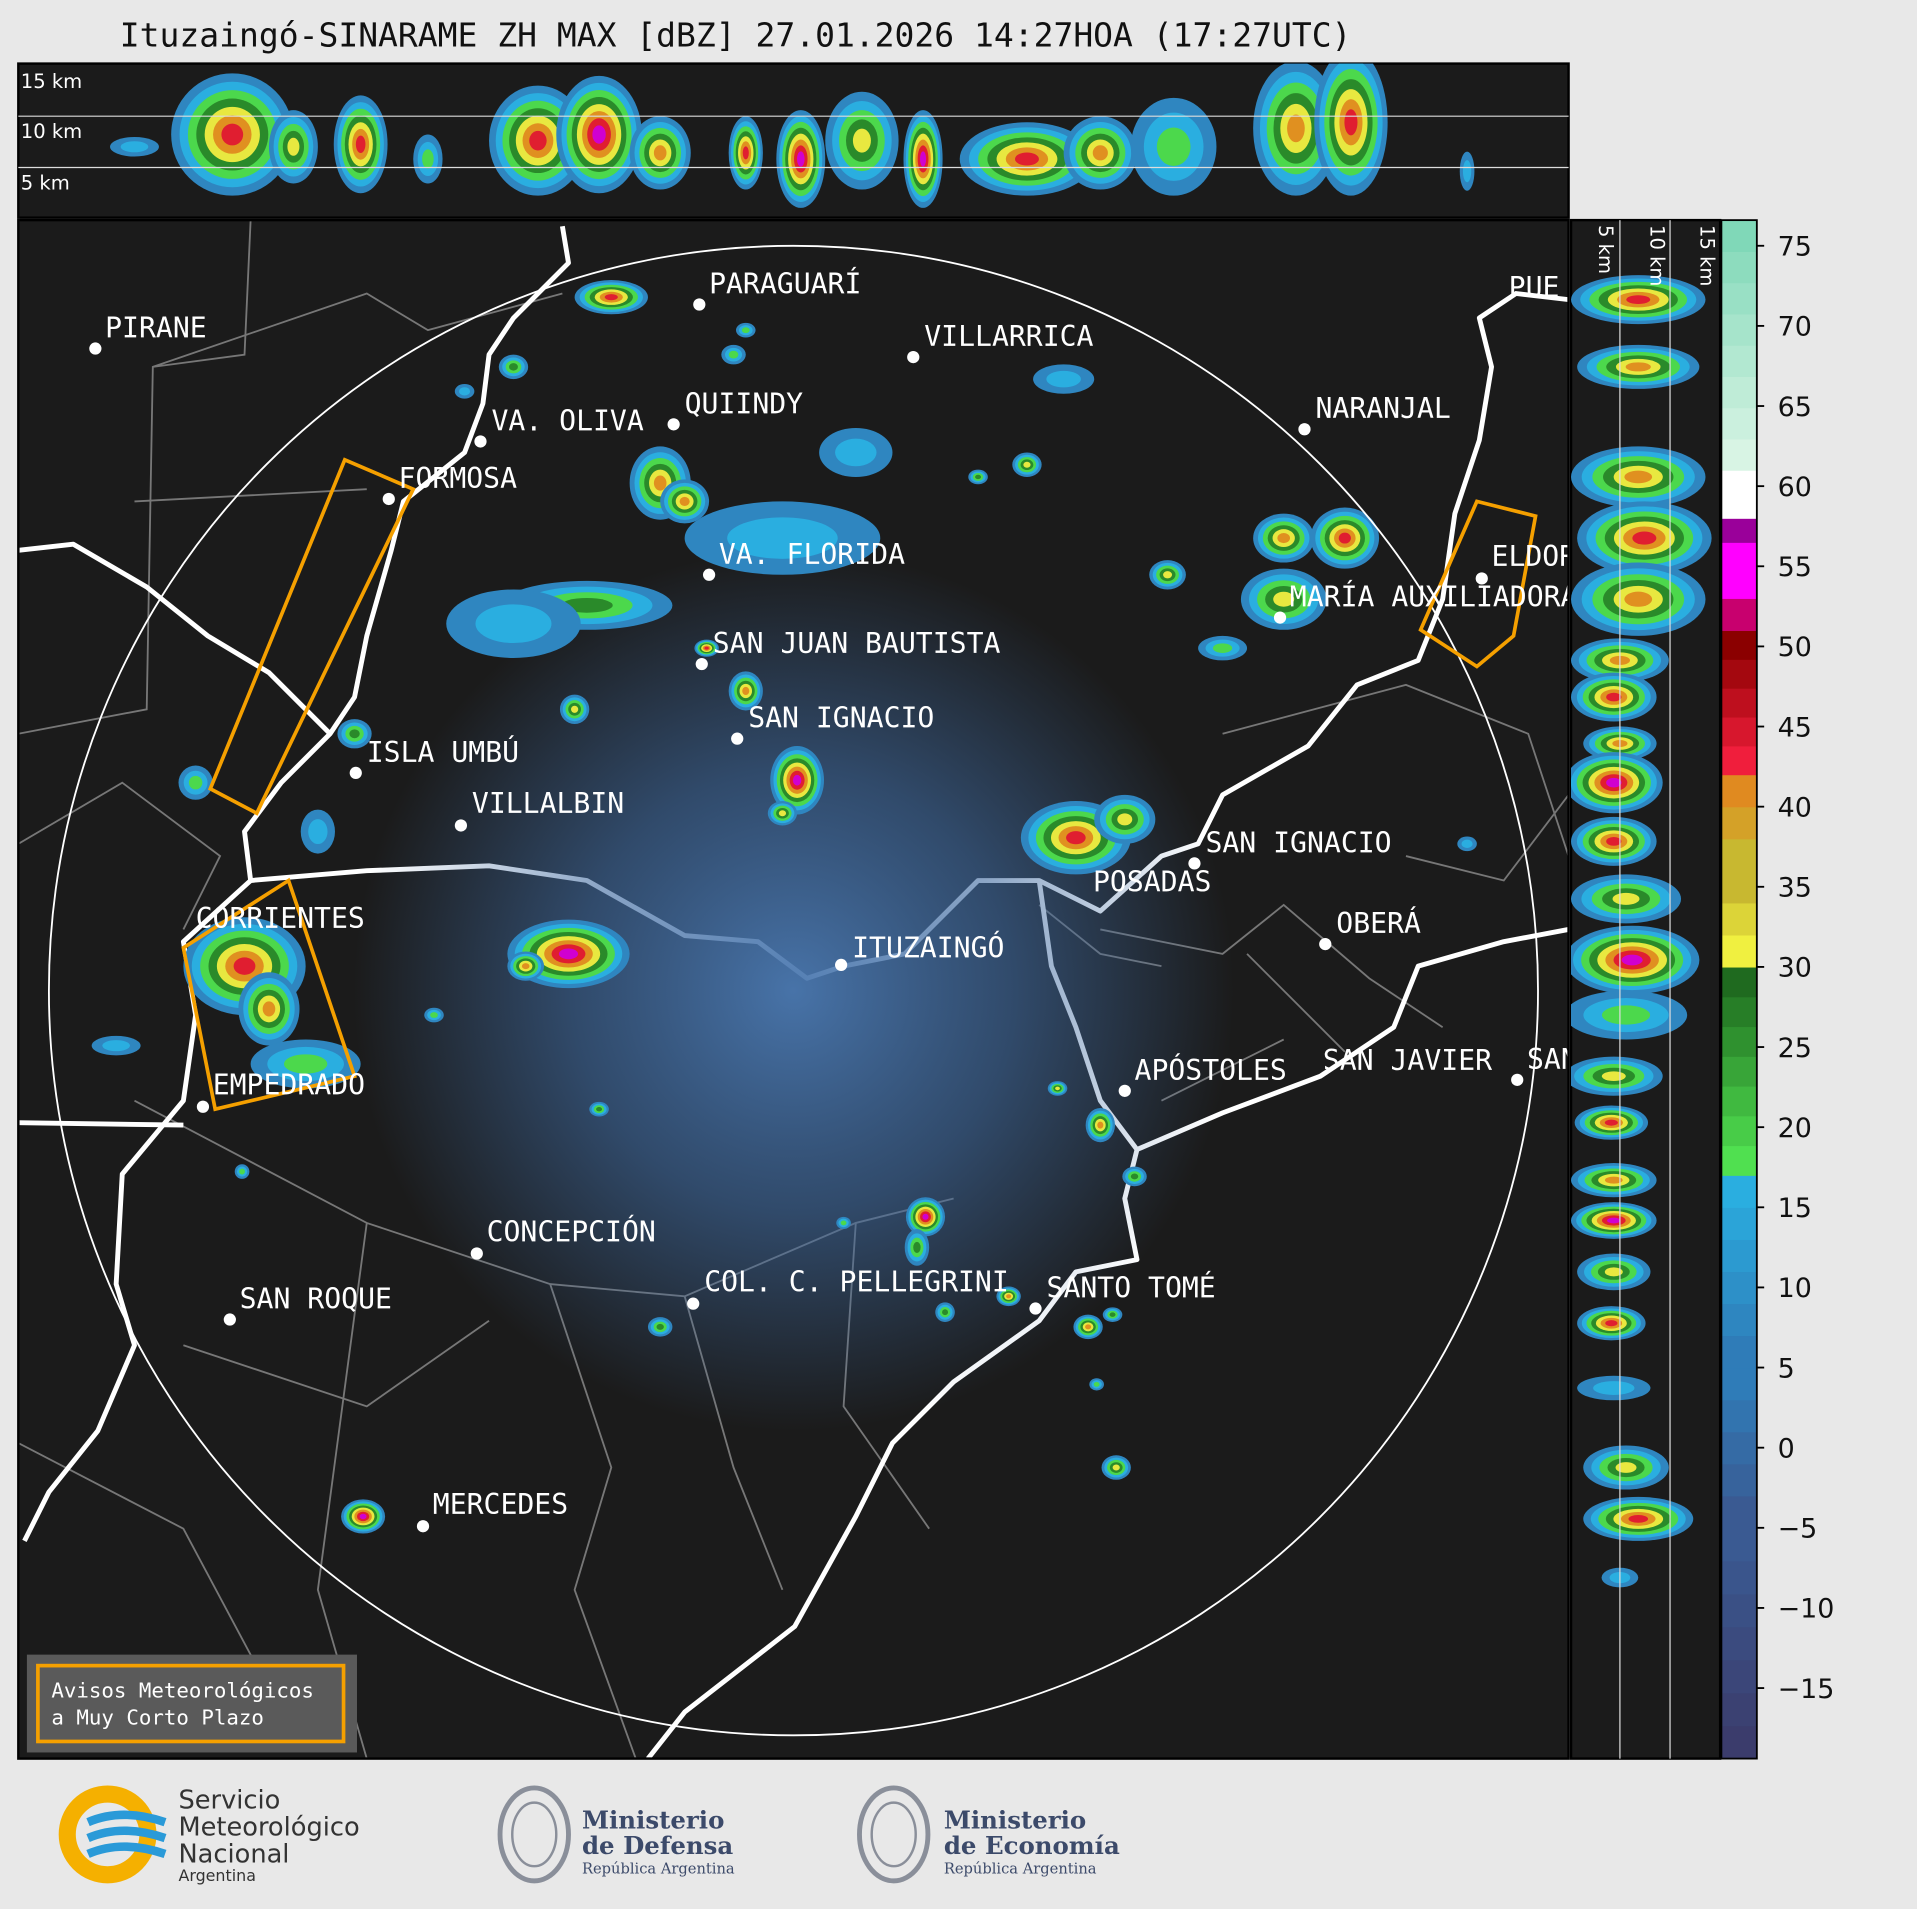  I want to click on place-label: SAN IGNACIO, so click(1298, 842).